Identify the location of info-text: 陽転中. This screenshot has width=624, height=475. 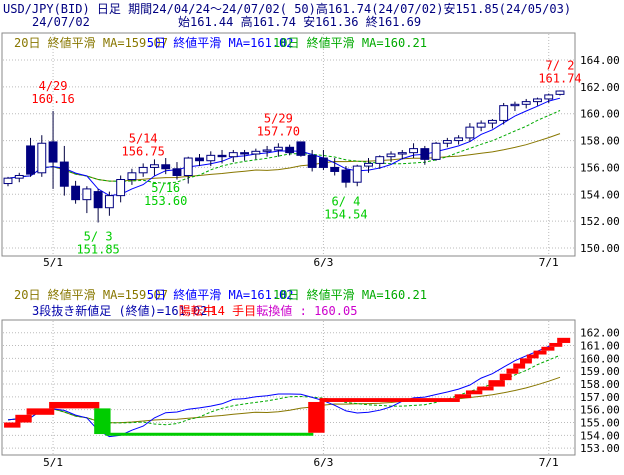
(197, 310).